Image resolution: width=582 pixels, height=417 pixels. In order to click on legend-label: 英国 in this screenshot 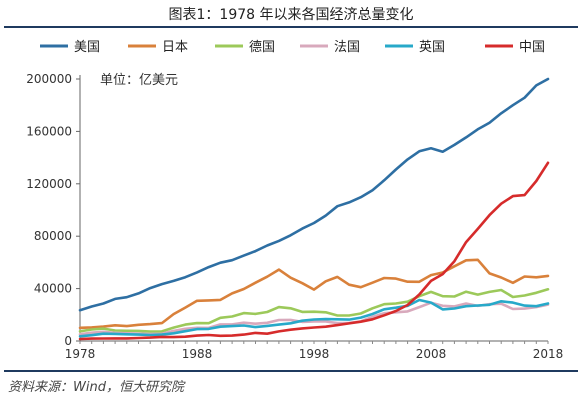, I will do `click(432, 47)`.